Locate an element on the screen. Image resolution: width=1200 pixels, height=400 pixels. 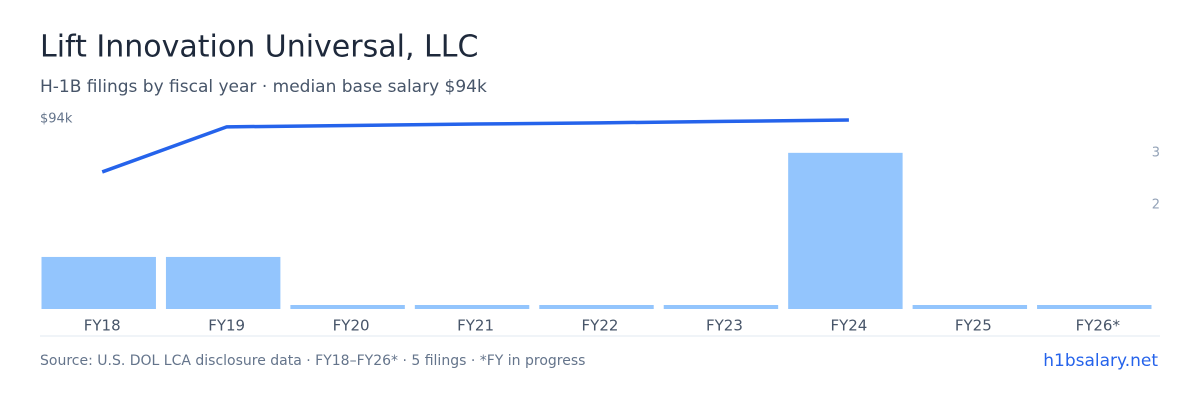
brand-link: h1bsalary.net is located at coordinates (1100, 361).